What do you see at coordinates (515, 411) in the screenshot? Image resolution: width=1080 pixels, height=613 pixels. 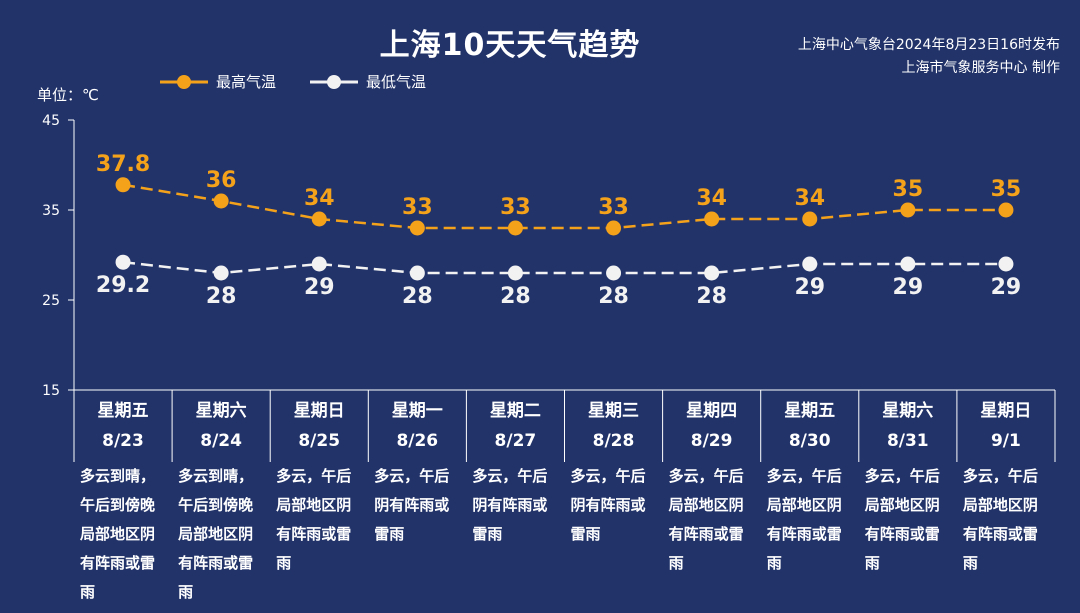 I see `weekday-label: 星期二` at bounding box center [515, 411].